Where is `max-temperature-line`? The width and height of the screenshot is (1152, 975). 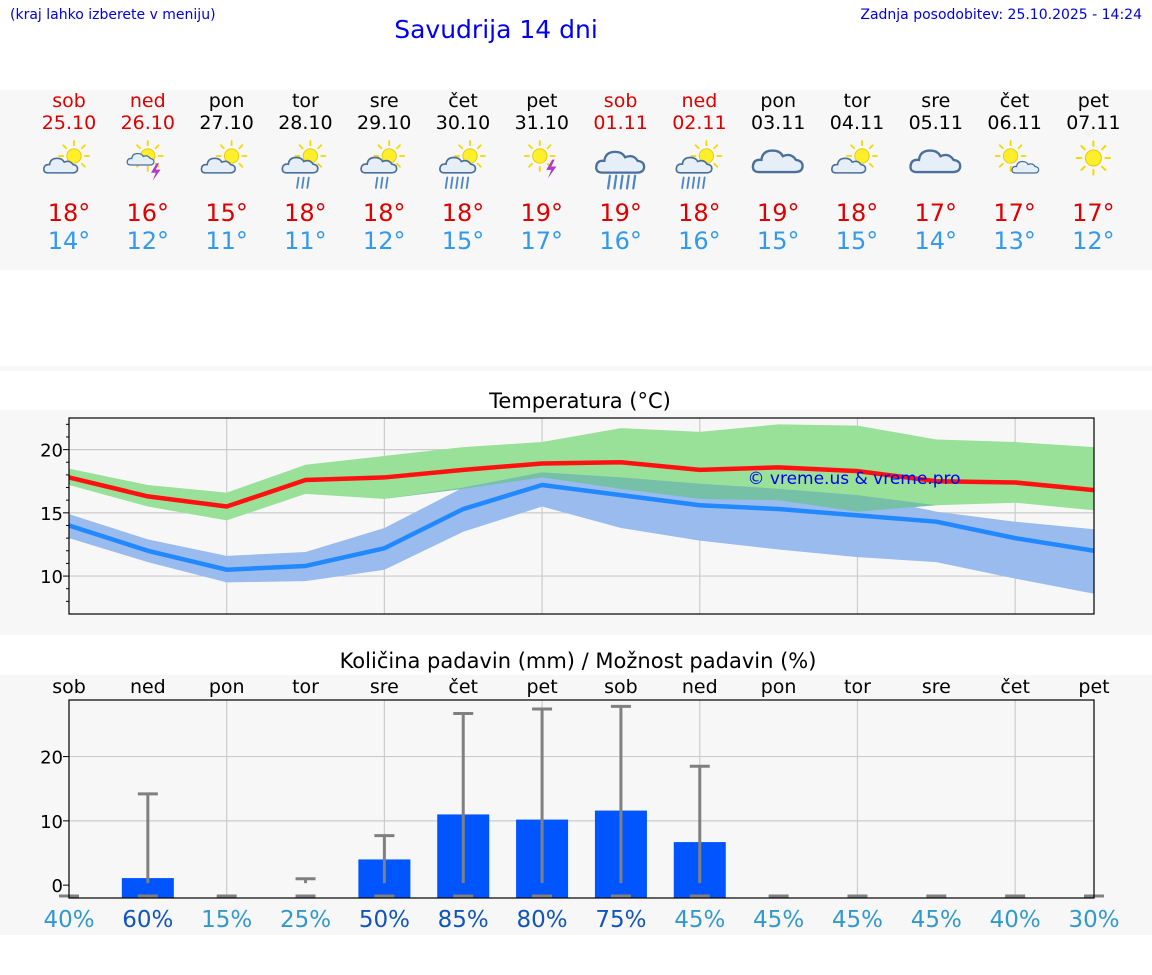 max-temperature-line is located at coordinates (581, 484).